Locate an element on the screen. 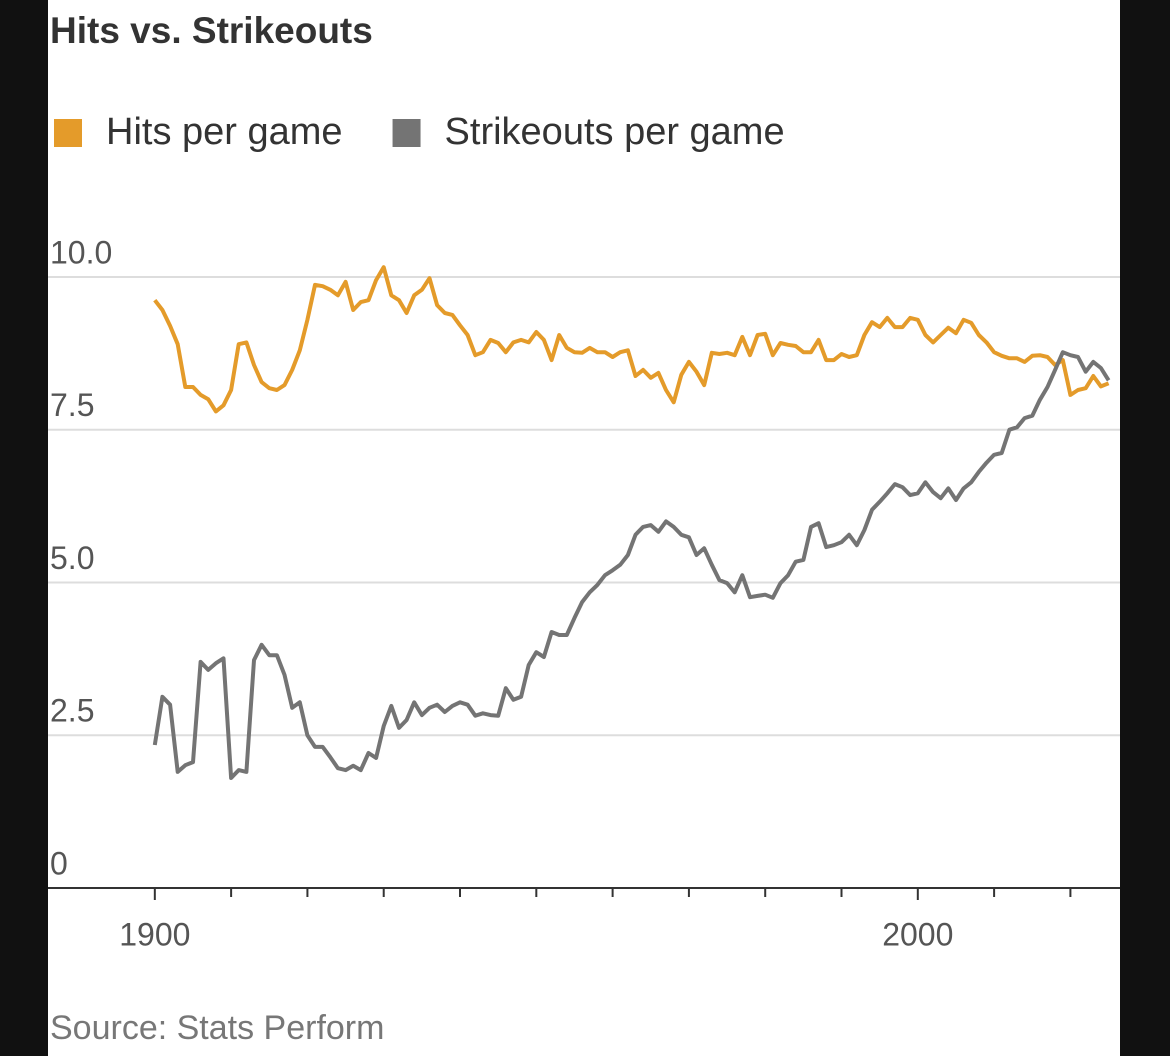 Image resolution: width=1170 pixels, height=1056 pixels. y-tick-label: 0 is located at coordinates (59, 863).